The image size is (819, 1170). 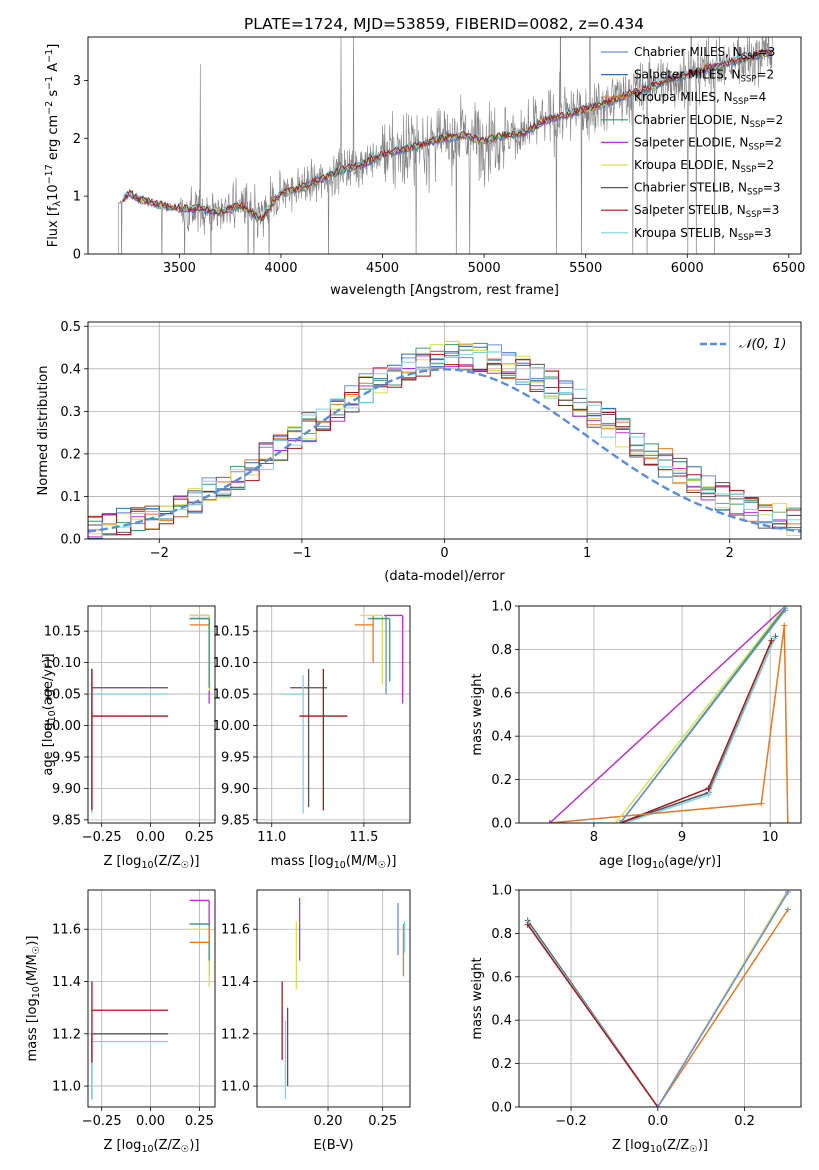 I want to click on chart-mass-vs-ebv: 0.20 0.25 11.0 11.2 11.4 11.6 E(B-V), so click(x=316, y=1021).